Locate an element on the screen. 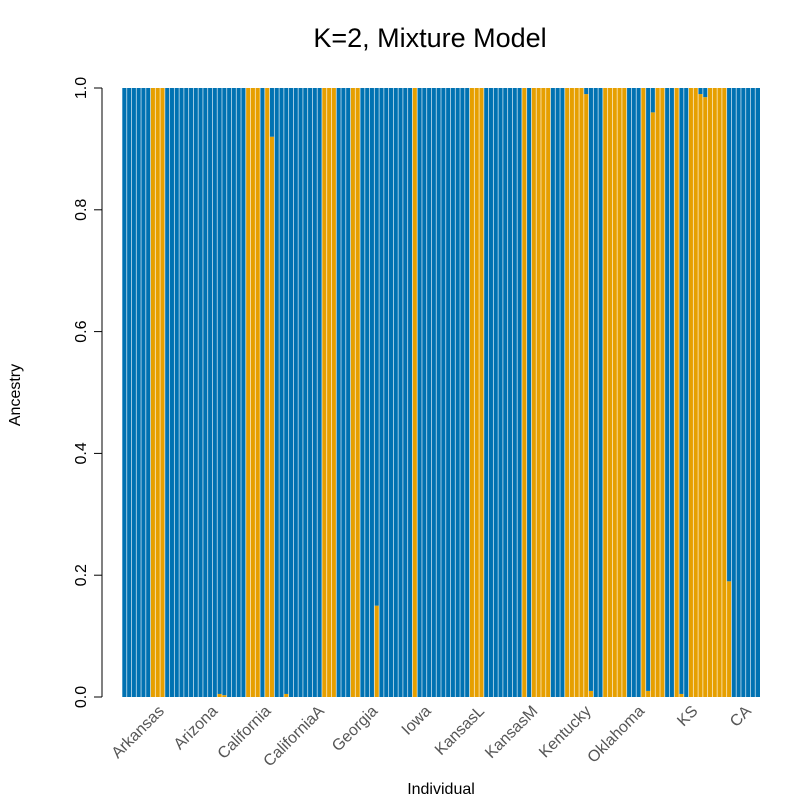  y-tick-label: 1.0 is located at coordinates (81, 88).